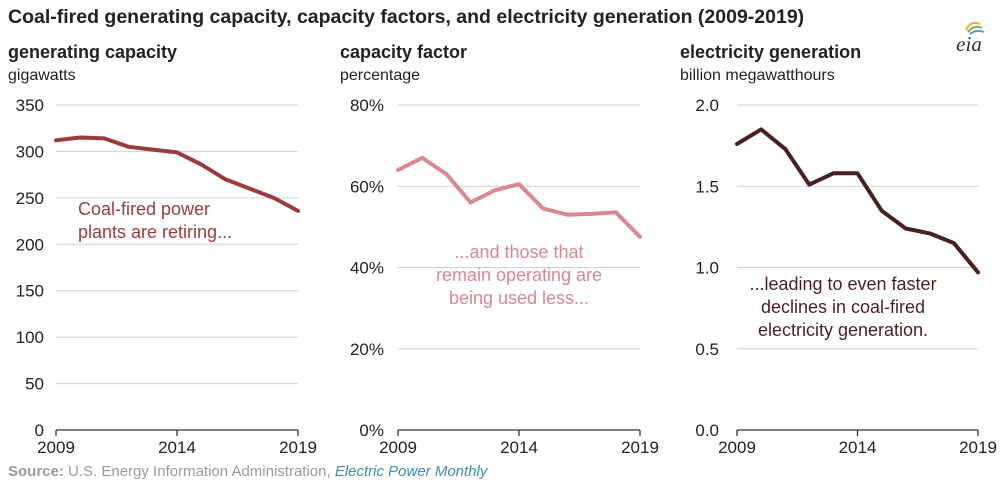  Describe the element at coordinates (770, 52) in the screenshot. I see `panel-3-title: electricity generation` at that location.